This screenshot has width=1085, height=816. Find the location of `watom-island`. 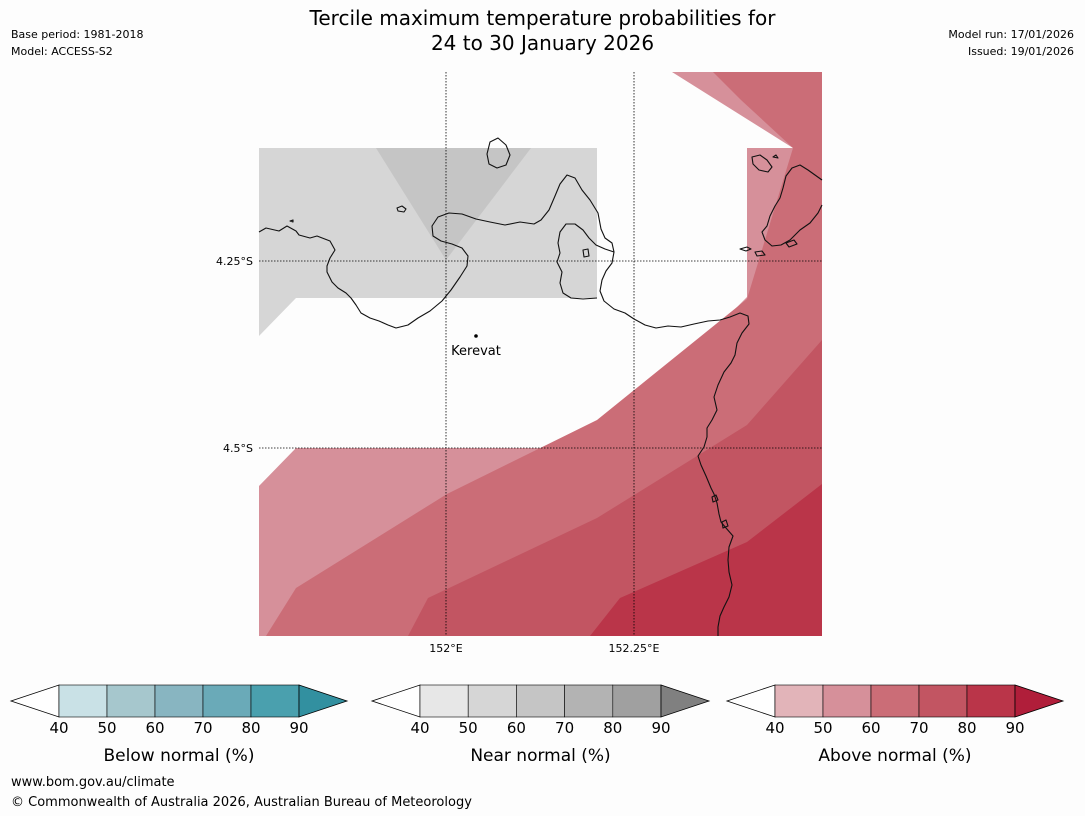

watom-island is located at coordinates (498, 153).